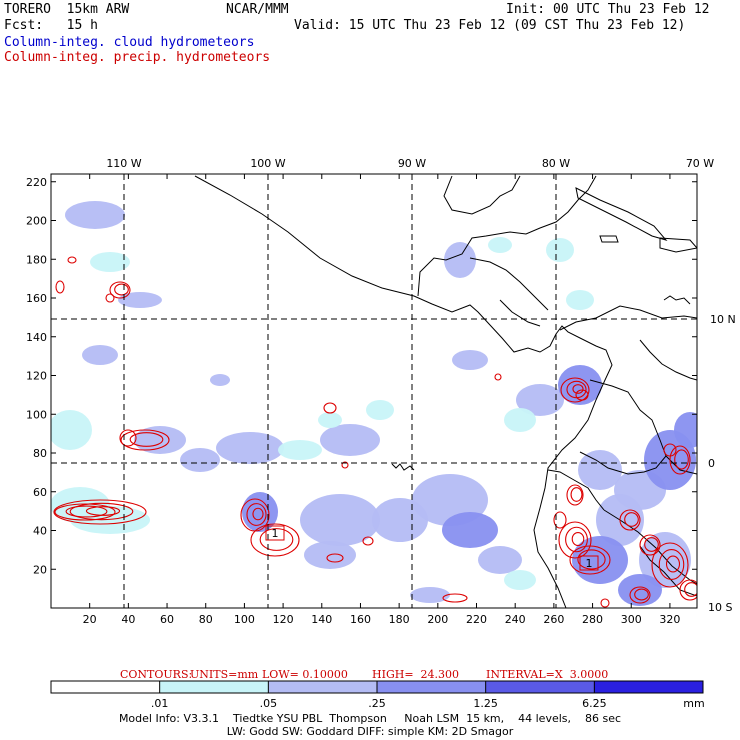 The image size is (740, 740). I want to click on contour-low: LOW= 0.10000, so click(305, 674).